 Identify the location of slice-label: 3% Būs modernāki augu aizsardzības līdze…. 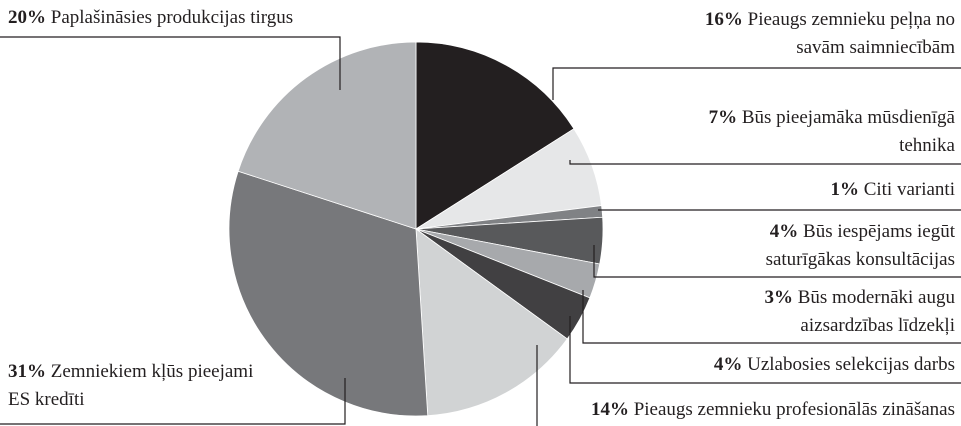
(825, 312).